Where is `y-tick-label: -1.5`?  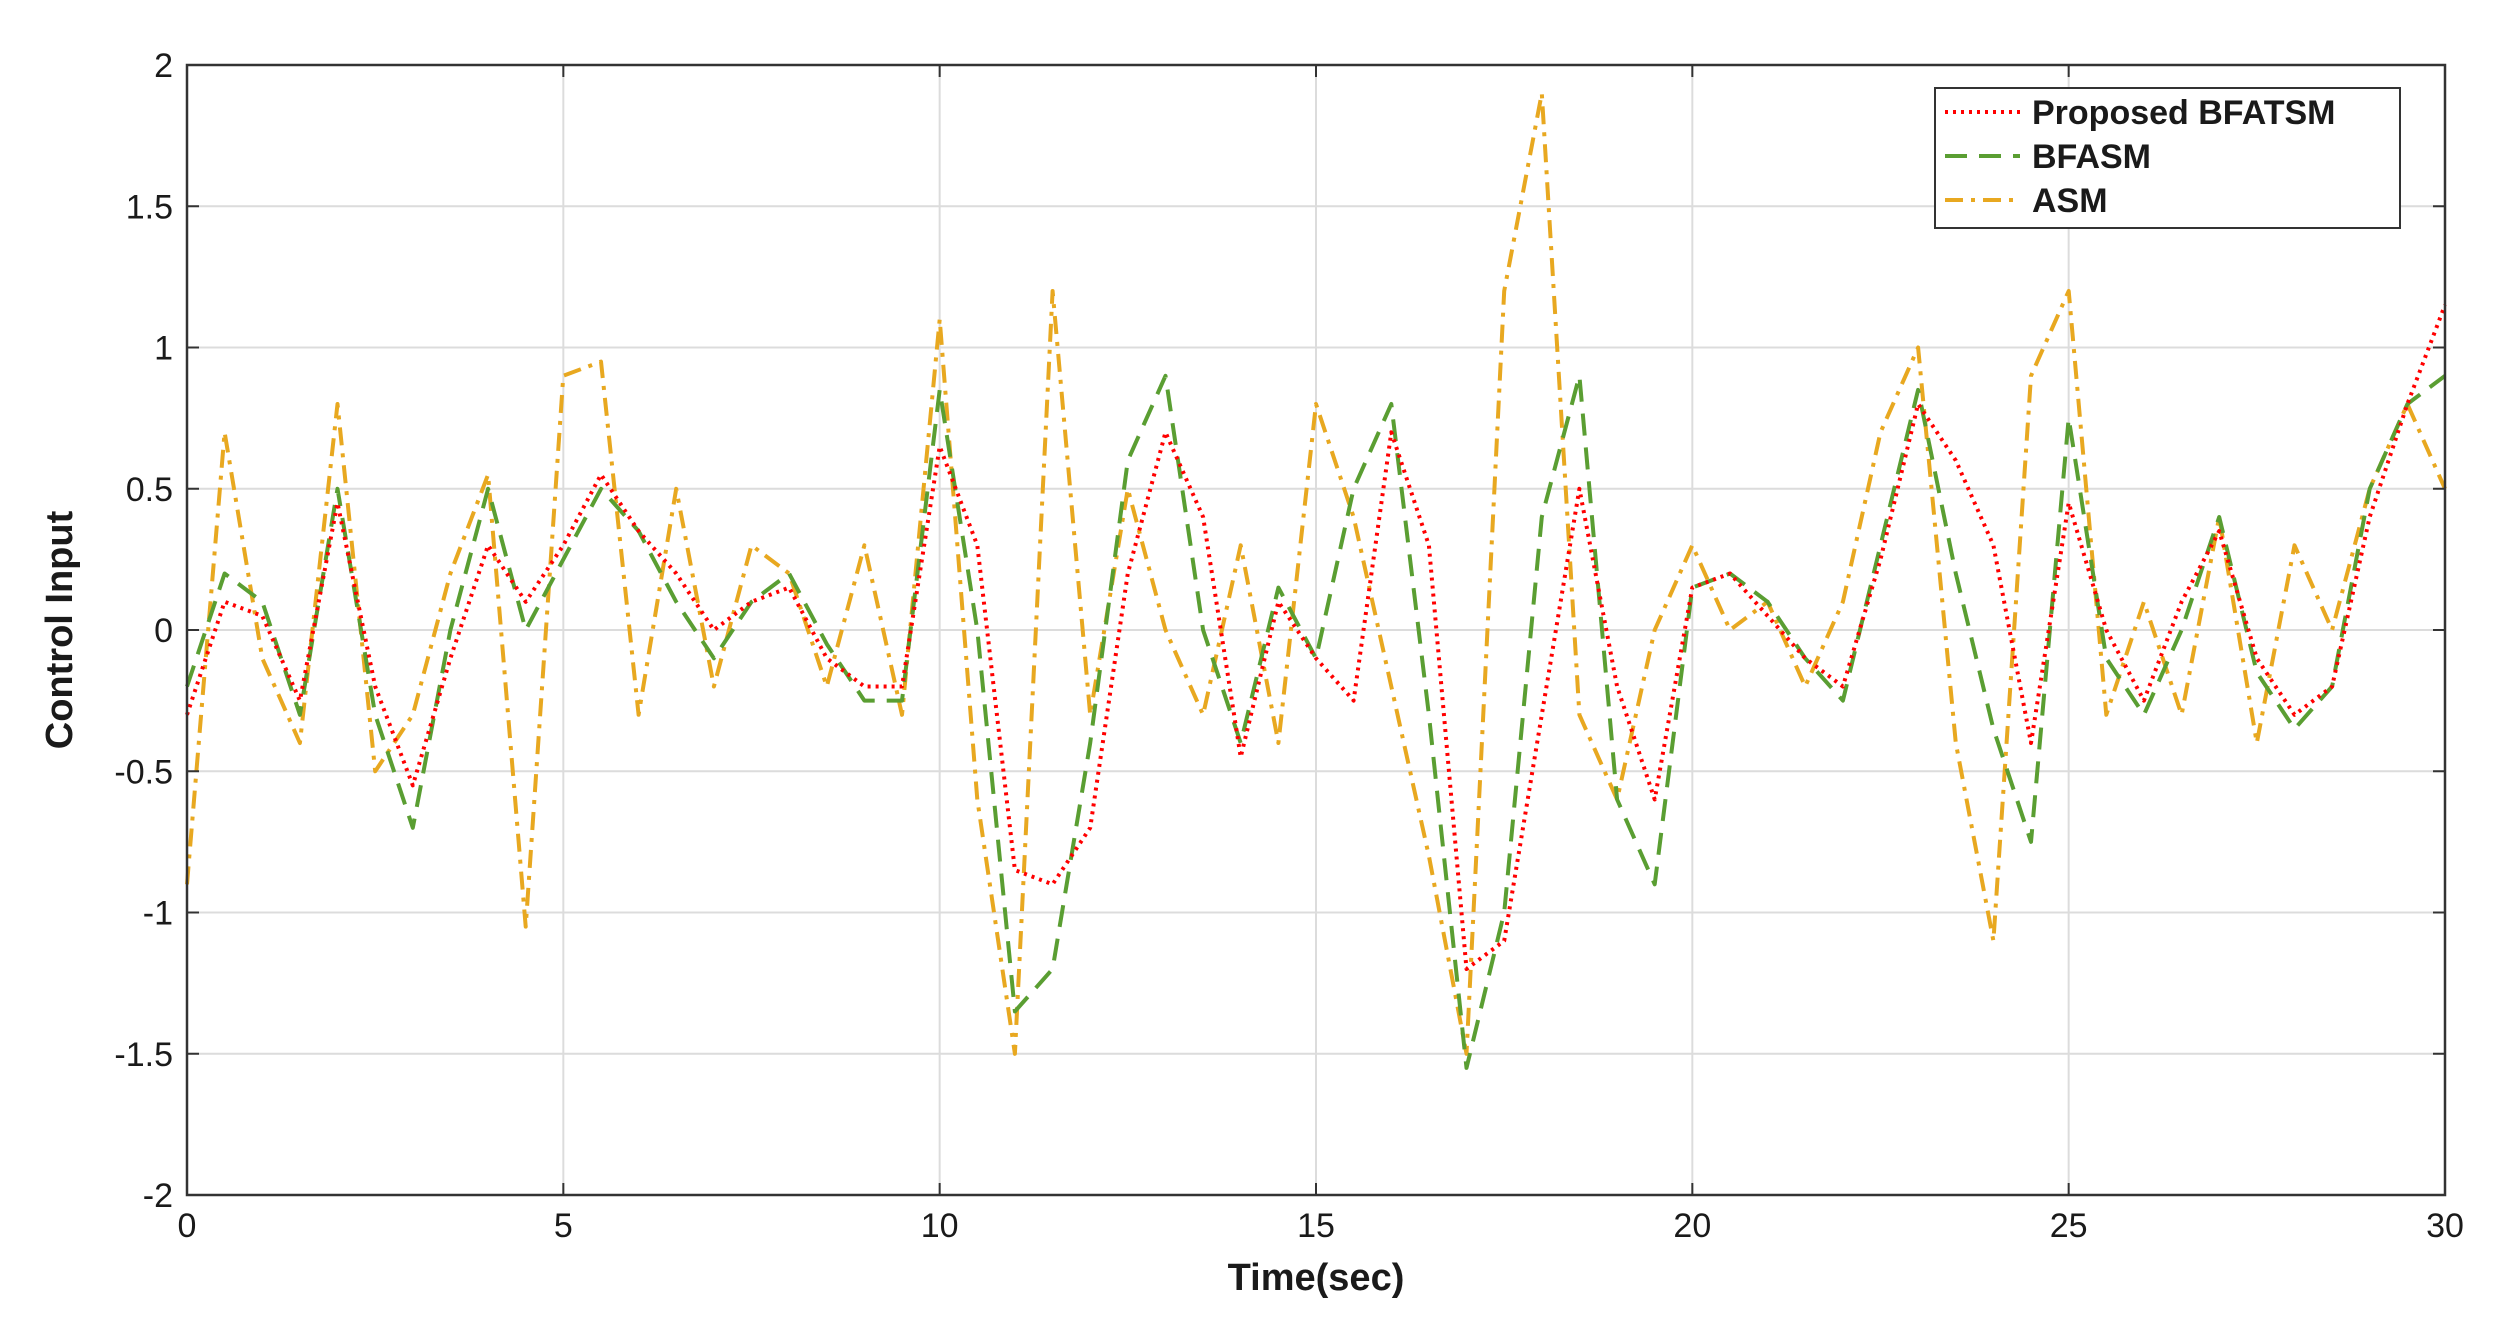
y-tick-label: -1.5 is located at coordinates (143, 1055).